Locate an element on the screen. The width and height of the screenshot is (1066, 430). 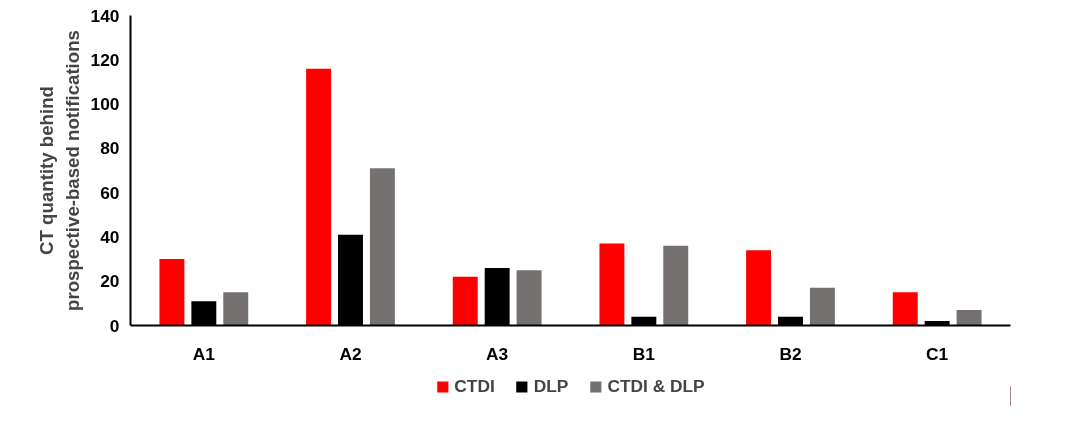
x-tick-label: C1 is located at coordinates (937, 353).